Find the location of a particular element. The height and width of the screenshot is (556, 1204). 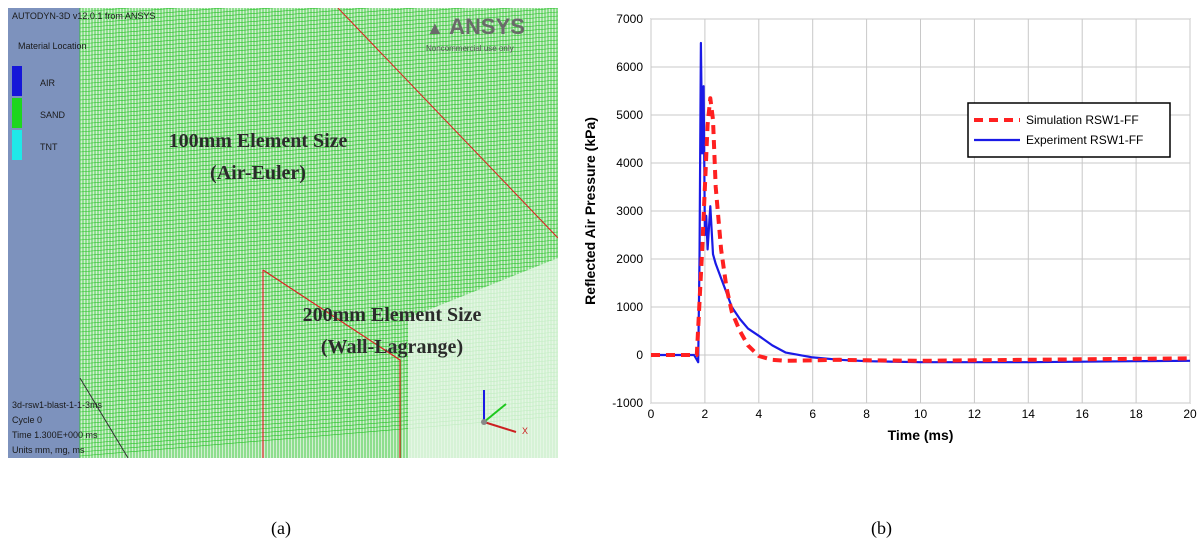

x-tick-label: 0 is located at coordinates (651, 414).